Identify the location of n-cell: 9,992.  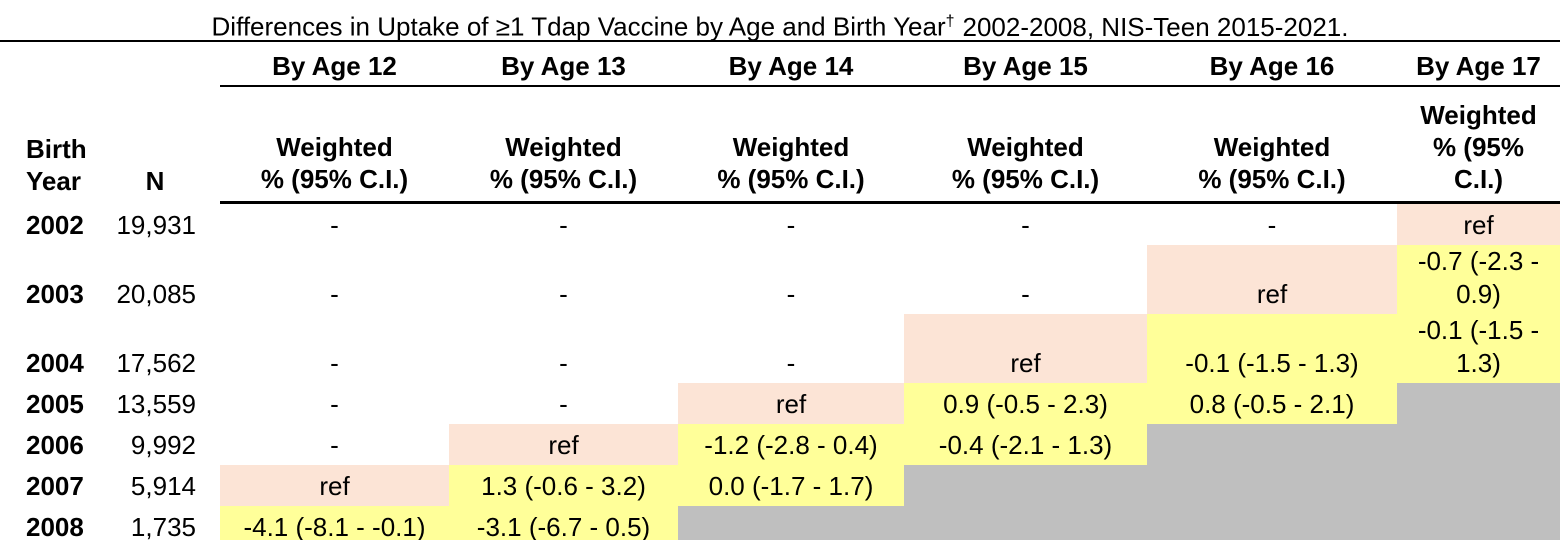
(163, 445).